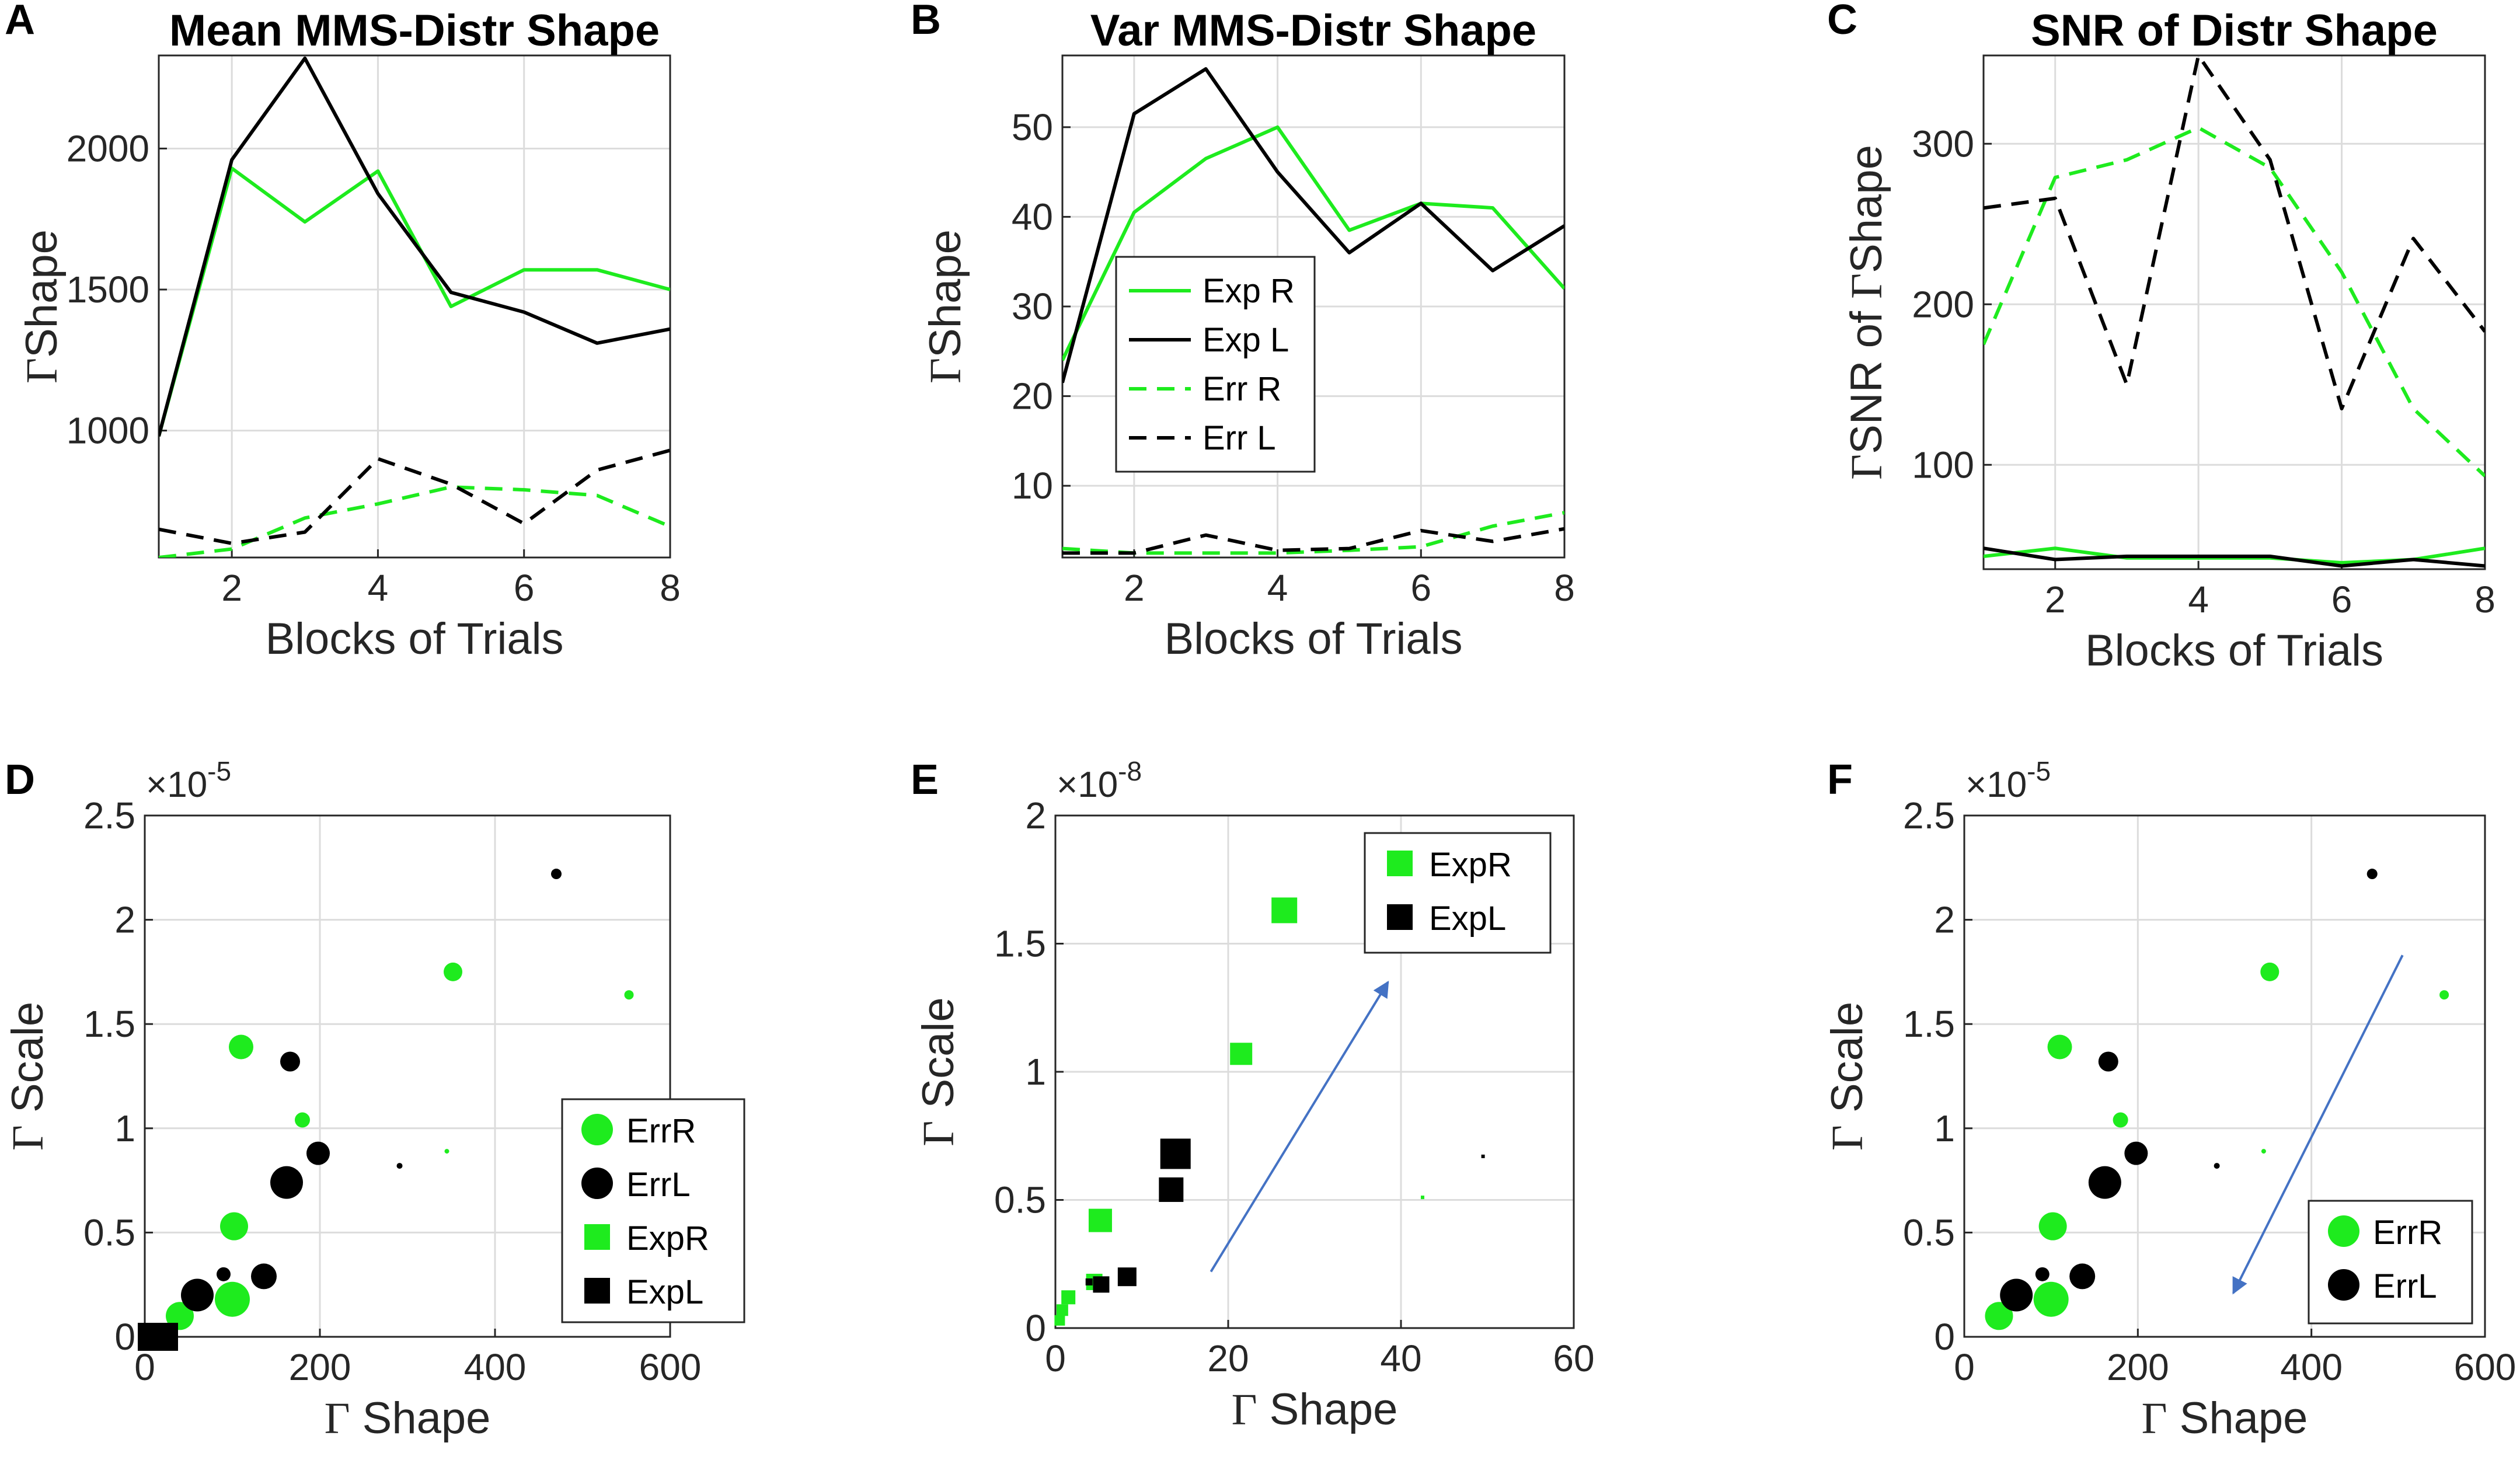 Image resolution: width=2520 pixels, height=1474 pixels. Describe the element at coordinates (1866, 209) in the screenshot. I see `y-axis-label-text-2: Shape` at that location.